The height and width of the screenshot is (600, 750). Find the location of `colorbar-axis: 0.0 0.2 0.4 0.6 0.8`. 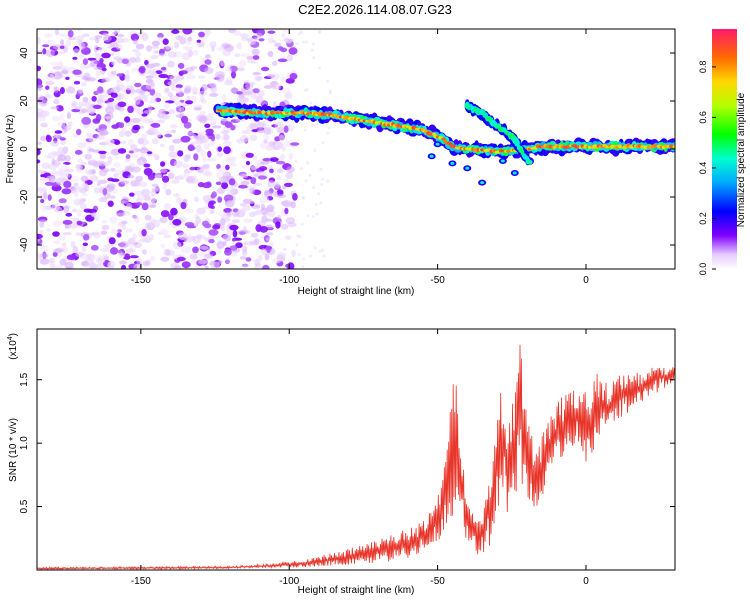

colorbar-axis: 0.0 0.2 0.4 0.6 0.8 is located at coordinates (707, 168).